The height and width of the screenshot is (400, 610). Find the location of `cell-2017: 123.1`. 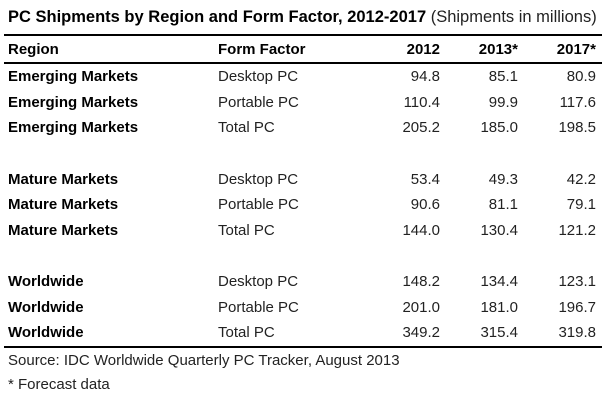

cell-2017: 123.1 is located at coordinates (577, 282).